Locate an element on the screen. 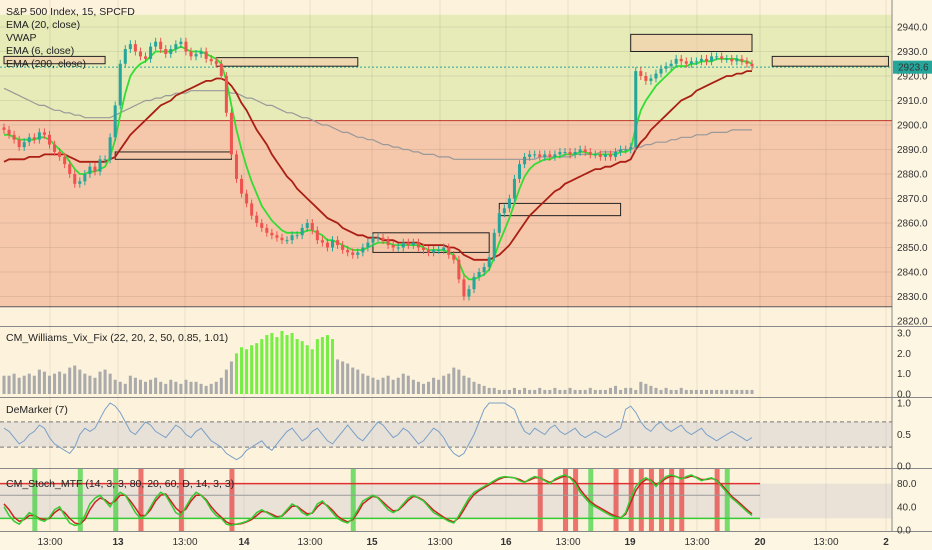 Image resolution: width=932 pixels, height=550 pixels. price-tick-label: 2910.0 is located at coordinates (912, 101).